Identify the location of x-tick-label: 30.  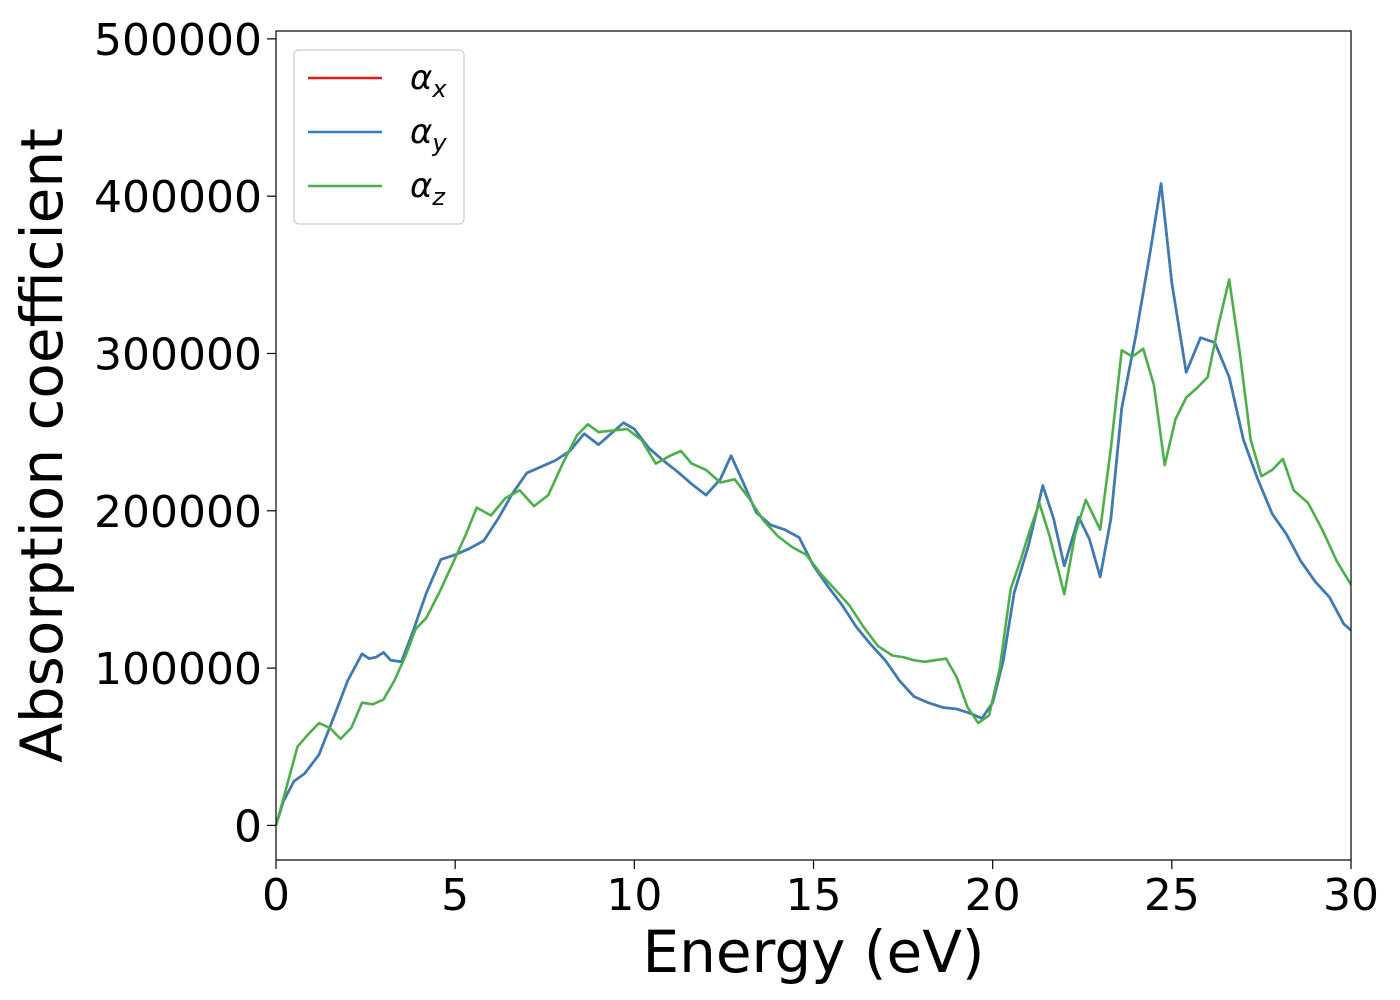
(1351, 895).